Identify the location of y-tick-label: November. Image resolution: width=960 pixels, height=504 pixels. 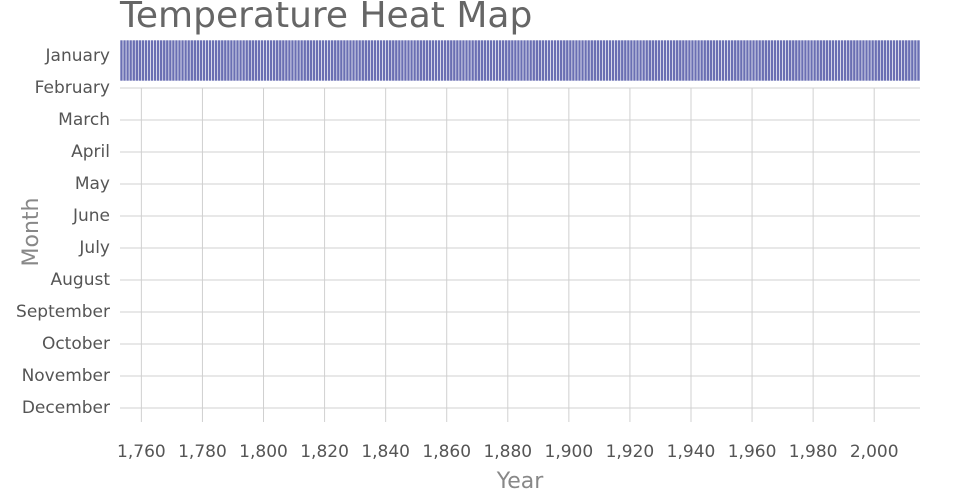
(66, 376).